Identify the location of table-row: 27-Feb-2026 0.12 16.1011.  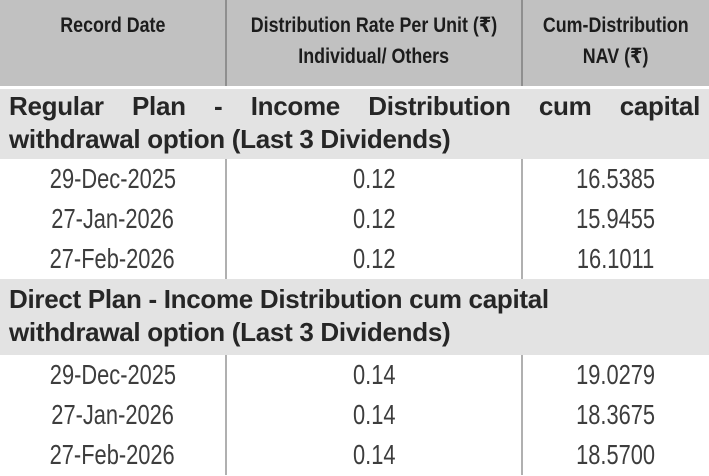
(354, 259).